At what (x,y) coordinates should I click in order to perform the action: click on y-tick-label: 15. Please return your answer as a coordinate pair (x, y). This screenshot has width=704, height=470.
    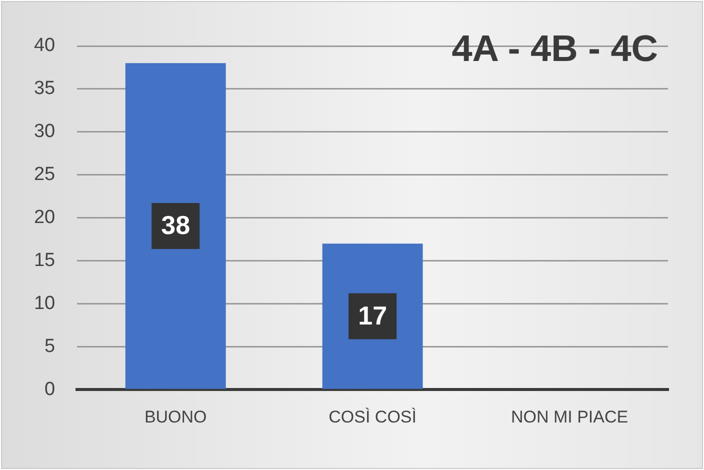
    Looking at the image, I should click on (45, 260).